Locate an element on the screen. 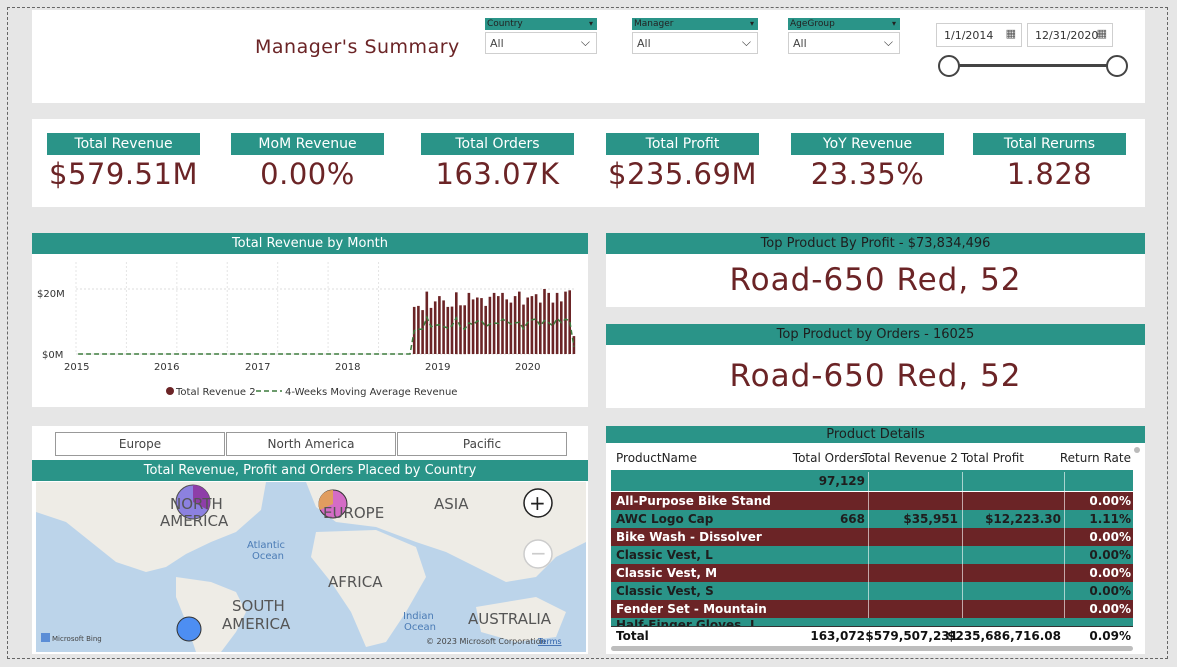 This screenshot has height=667, width=1177. kpi-mom-revenue: MoM Revenue 0.00% is located at coordinates (307, 162).